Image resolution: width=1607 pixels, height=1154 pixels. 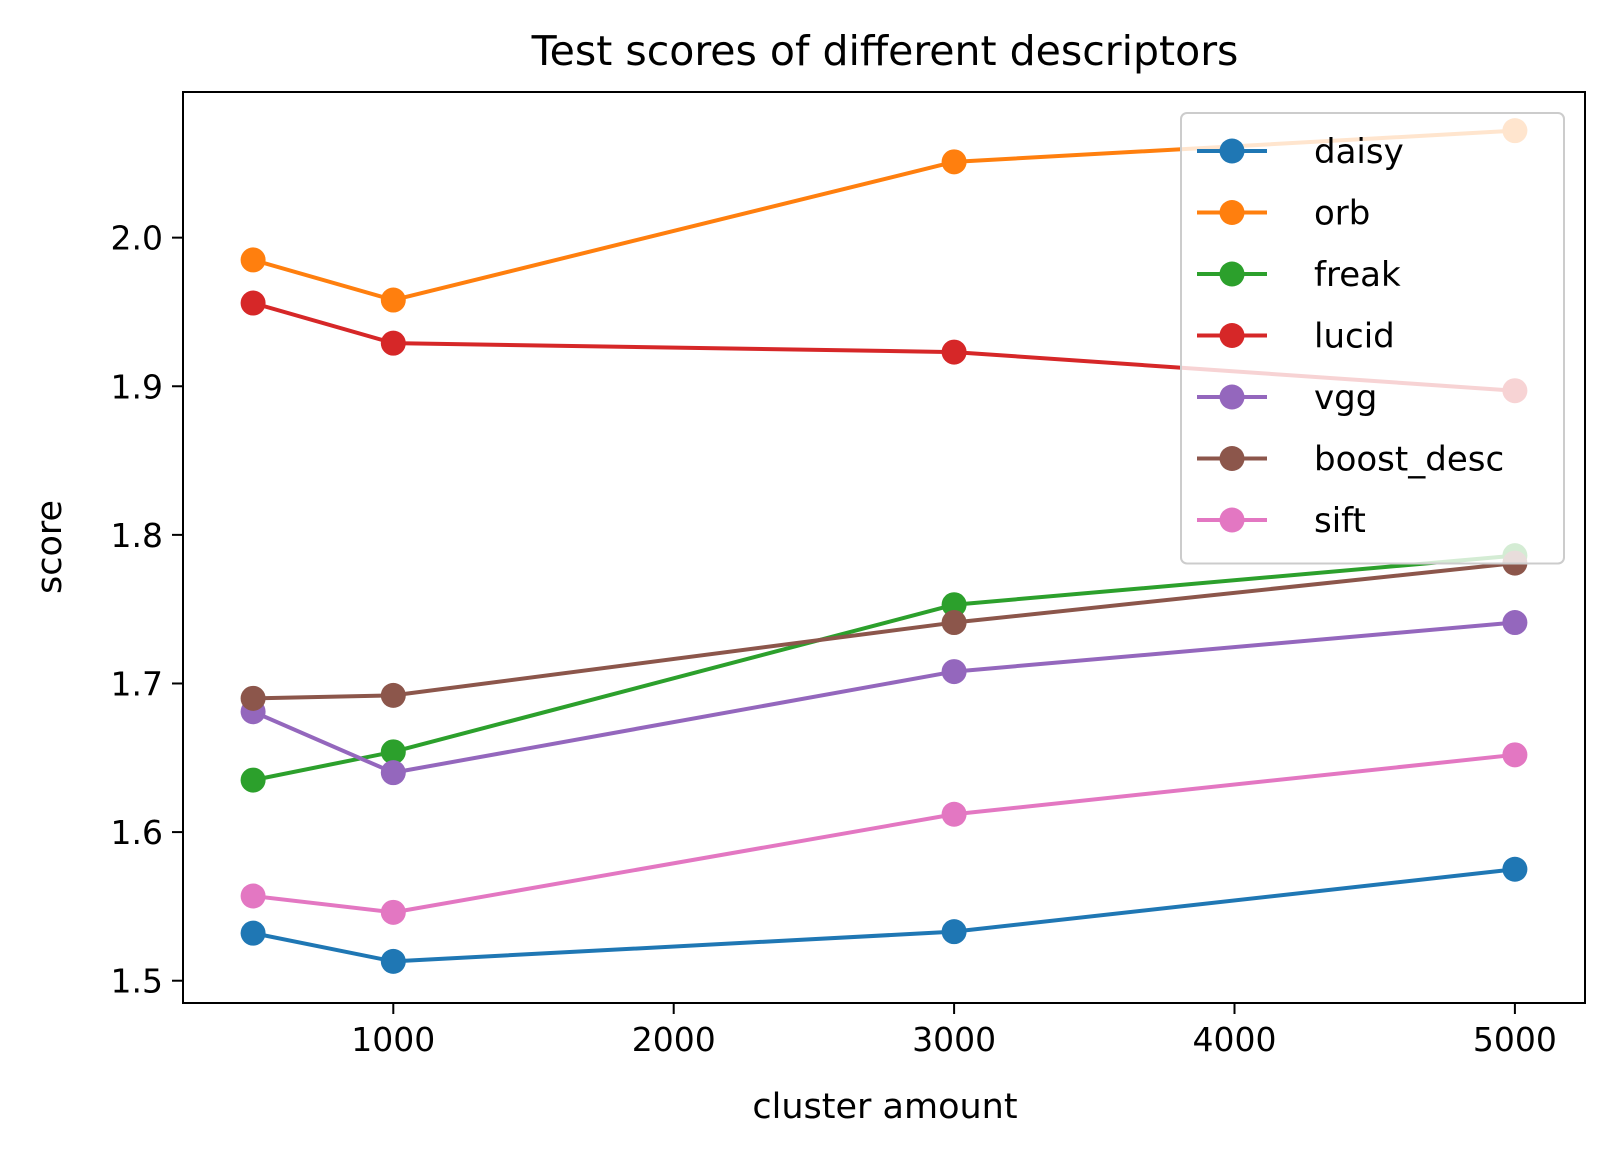 I want to click on y-tick-label: 2.0, so click(x=137, y=238).